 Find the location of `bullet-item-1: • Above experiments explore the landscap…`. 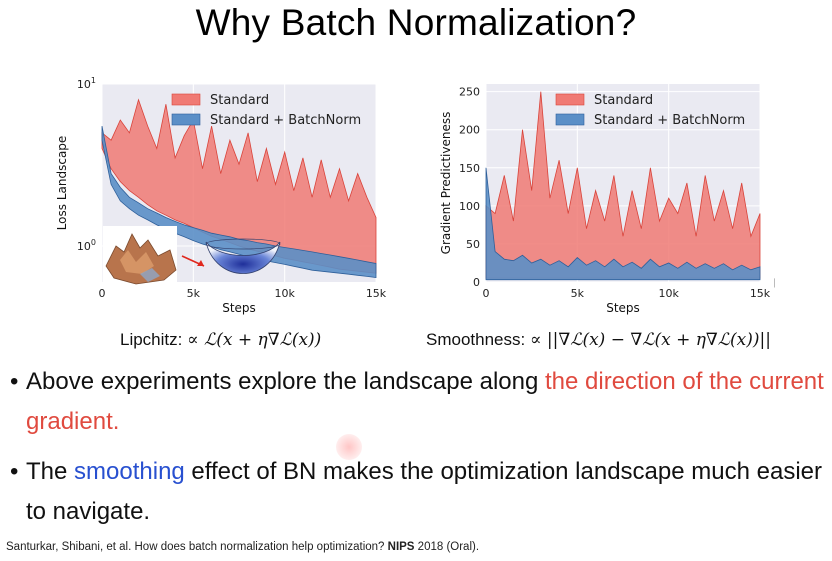

bullet-item-1: • Above experiments explore the landscap… is located at coordinates (417, 402).